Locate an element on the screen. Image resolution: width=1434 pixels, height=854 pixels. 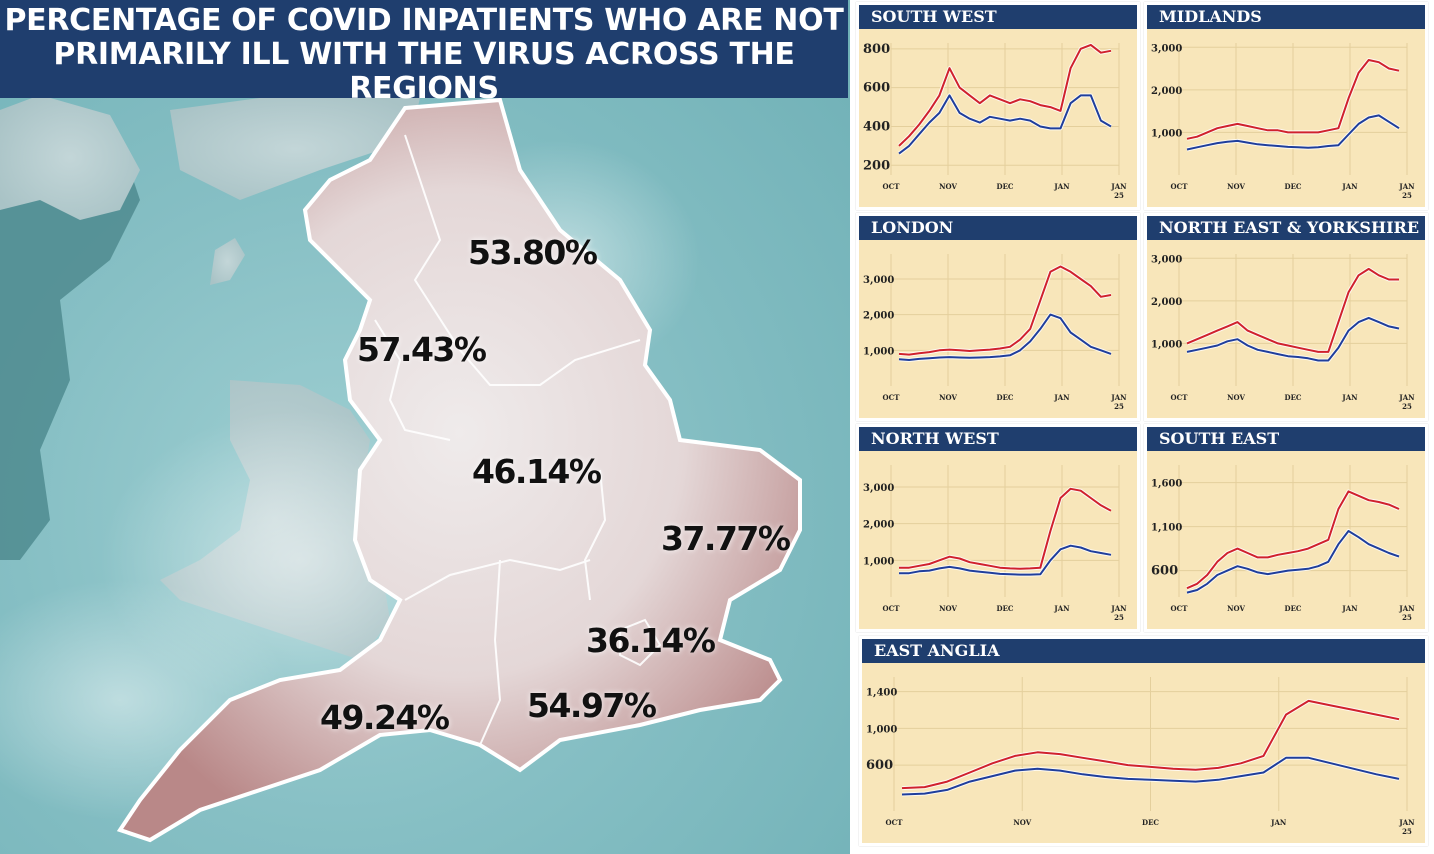
chart-panel-london: London 1,000 2,000 3,000 OCT NOV DEC JAN JAN 25 is located at coordinates (998, 317).